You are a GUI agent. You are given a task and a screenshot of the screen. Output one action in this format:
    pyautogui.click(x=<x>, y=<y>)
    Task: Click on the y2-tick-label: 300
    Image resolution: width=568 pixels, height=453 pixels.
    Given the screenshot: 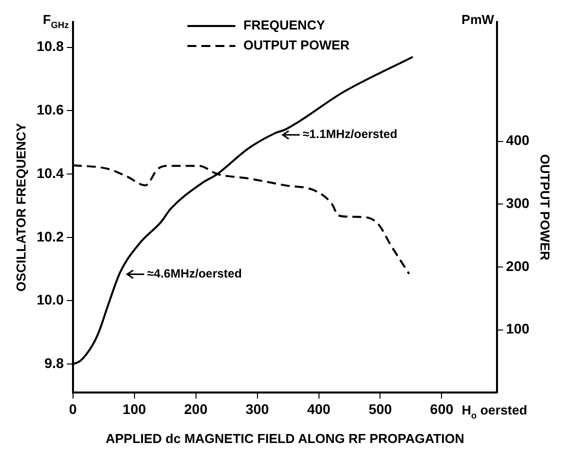 What is the action you would take?
    pyautogui.click(x=518, y=203)
    